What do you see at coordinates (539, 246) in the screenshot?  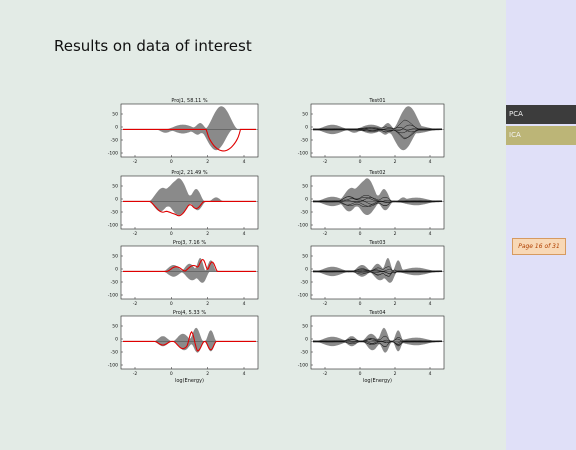 I see `page-indicator: Page 16 of 31` at bounding box center [539, 246].